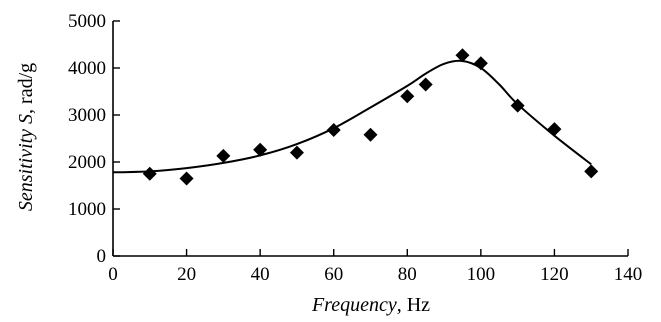  I want to click on x-tick-label: 120, so click(554, 274).